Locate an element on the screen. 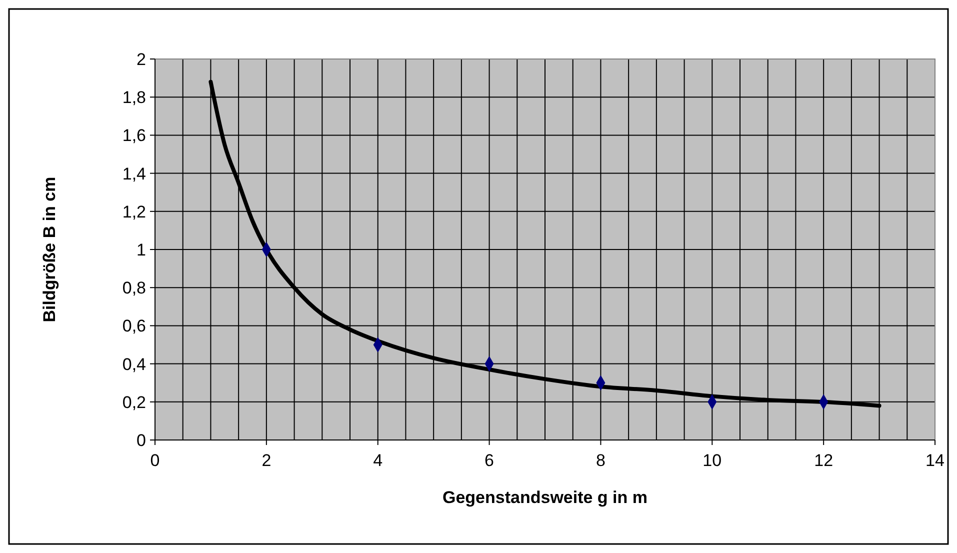 The height and width of the screenshot is (553, 957). y-tick-label: 1,4 is located at coordinates (134, 174).